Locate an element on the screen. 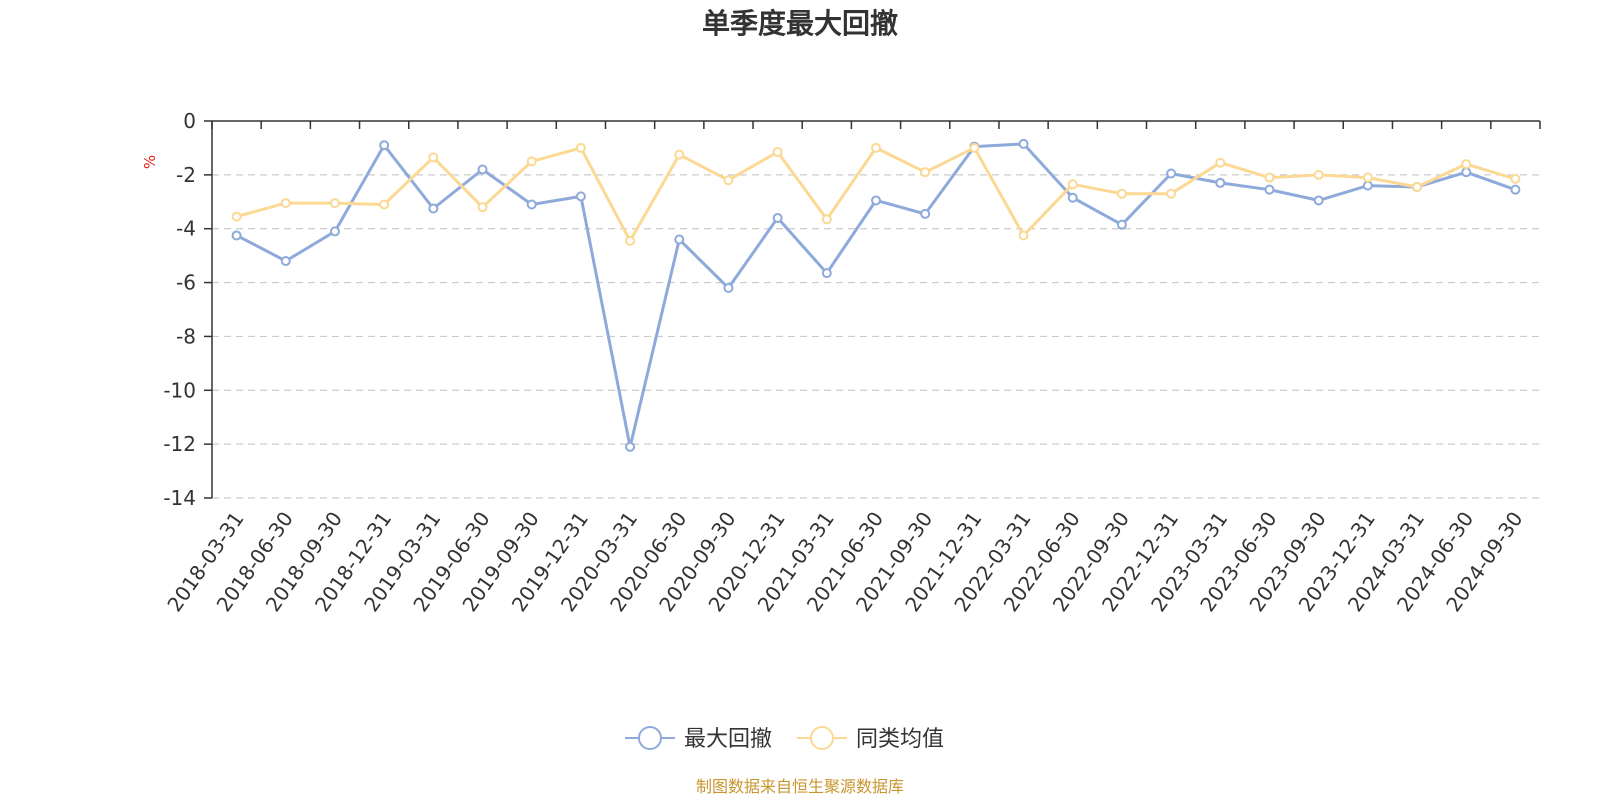  y-tick-label: -4 is located at coordinates (186, 229).